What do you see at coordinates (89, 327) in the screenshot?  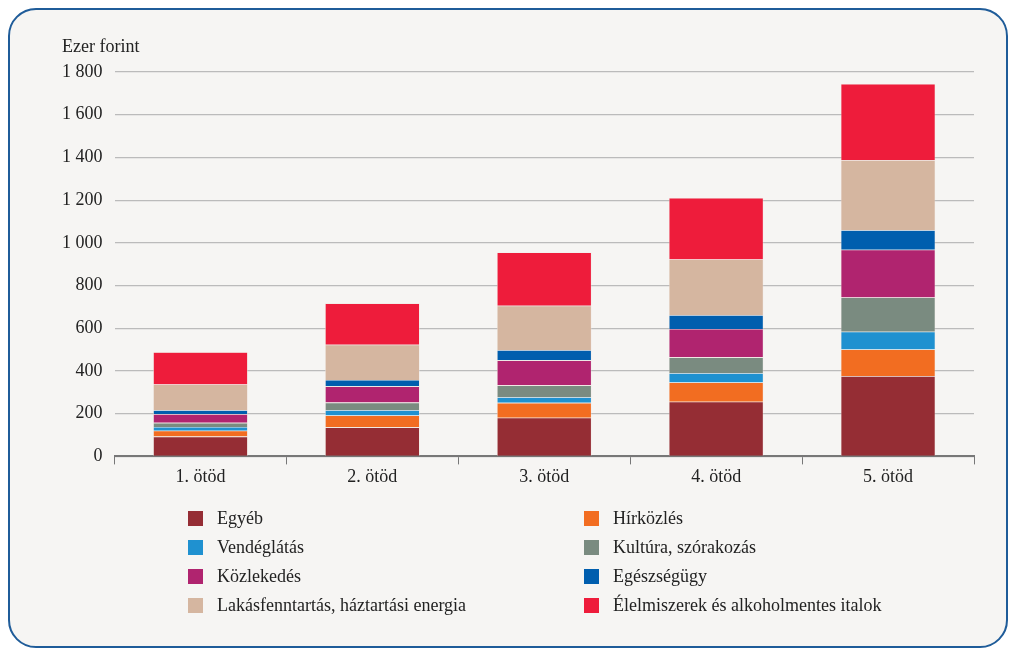 I see `y-tick-label: 600` at bounding box center [89, 327].